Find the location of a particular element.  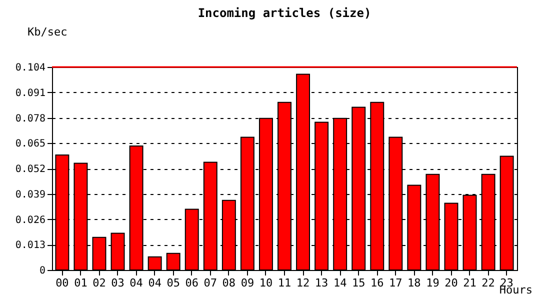

x-tick-label: 01 is located at coordinates (81, 283).